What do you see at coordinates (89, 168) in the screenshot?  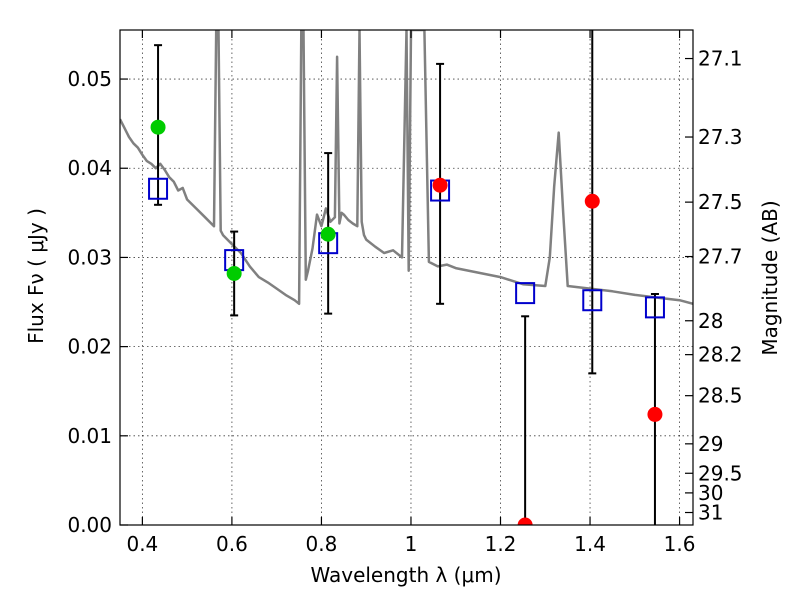 I see `y-tick-label: 0.04` at bounding box center [89, 168].